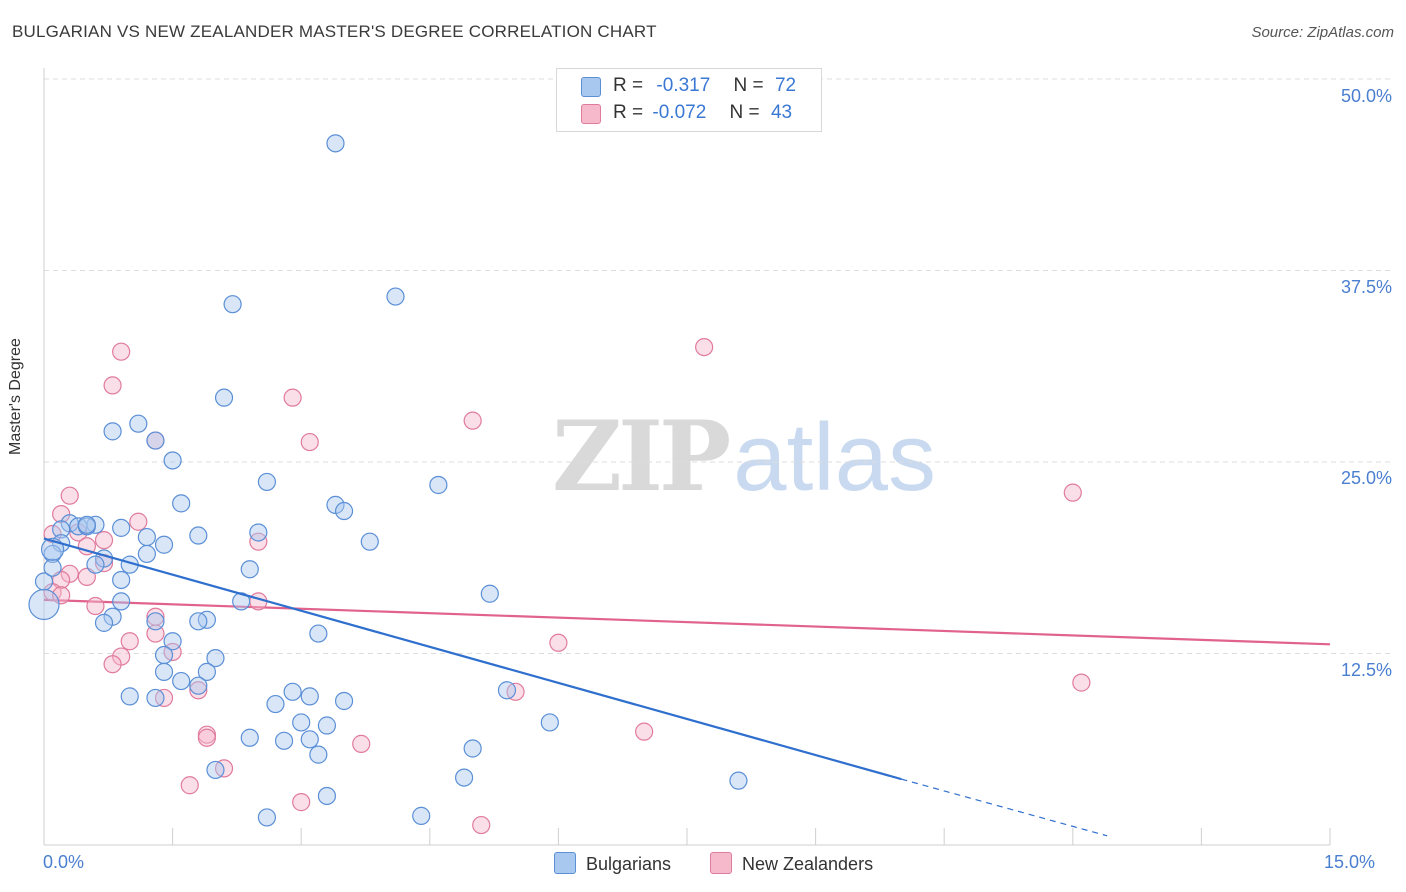 The width and height of the screenshot is (1406, 892). I want to click on x-tick-label: 15.0%, so click(1350, 862).